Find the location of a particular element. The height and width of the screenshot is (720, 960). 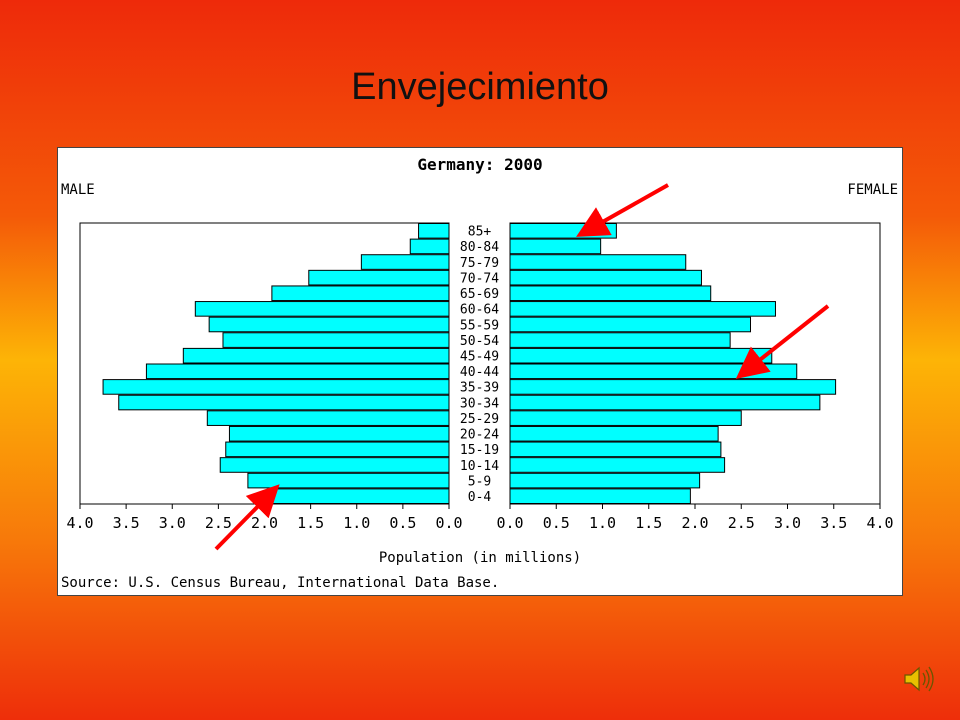

male-bar-85+ is located at coordinates (434, 231).